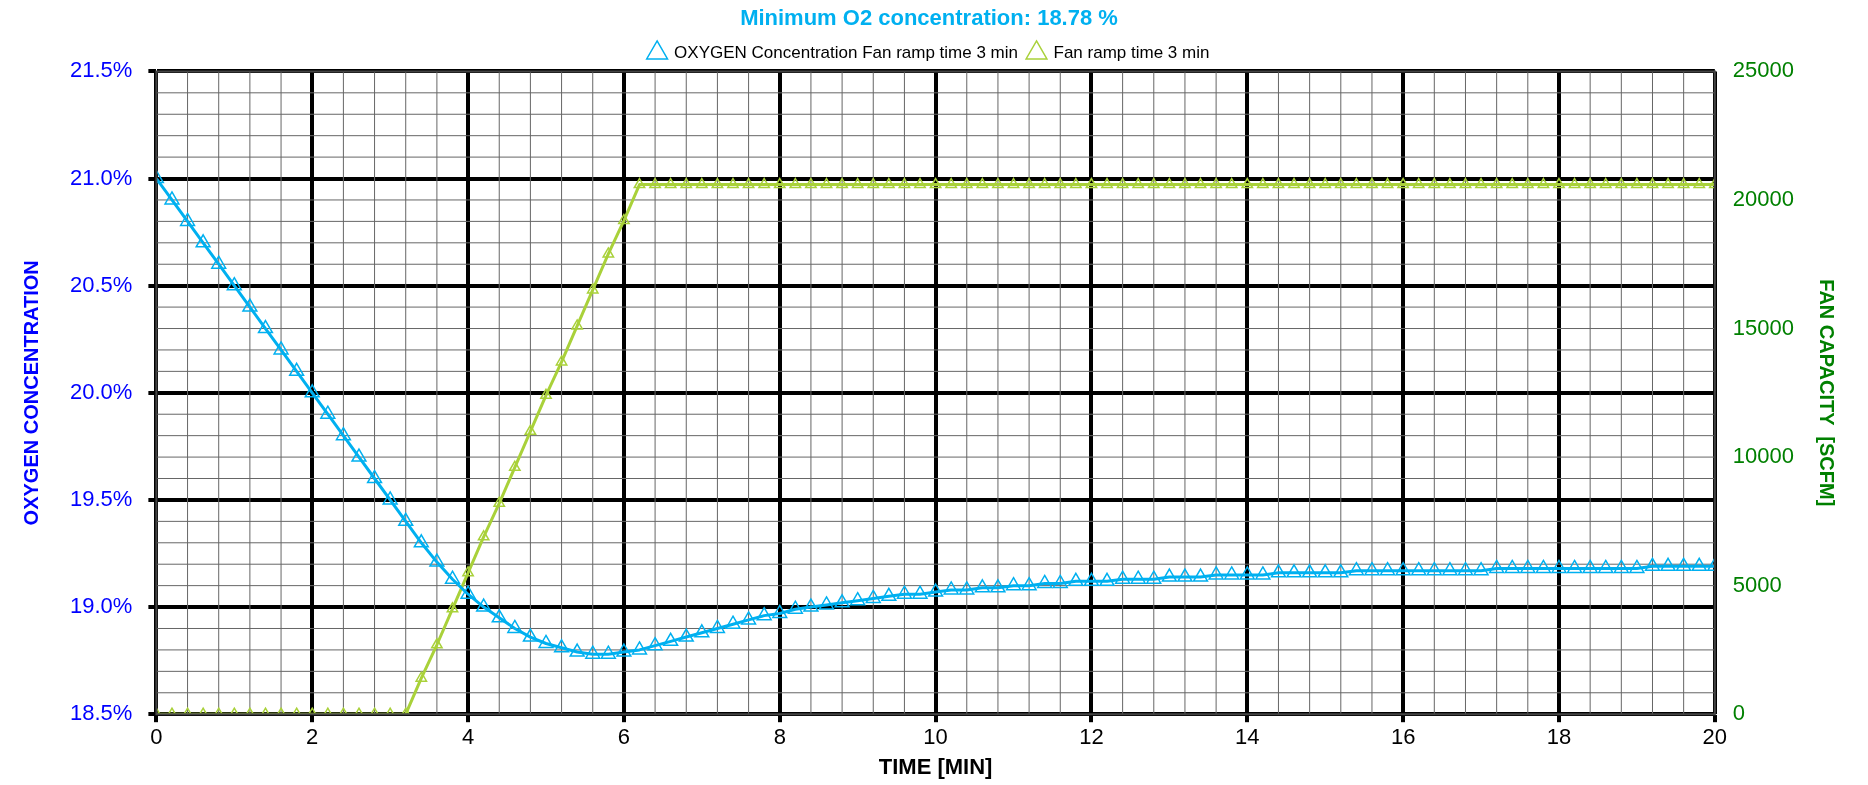  I want to click on y-tick-label: 18.5%, so click(101, 713).